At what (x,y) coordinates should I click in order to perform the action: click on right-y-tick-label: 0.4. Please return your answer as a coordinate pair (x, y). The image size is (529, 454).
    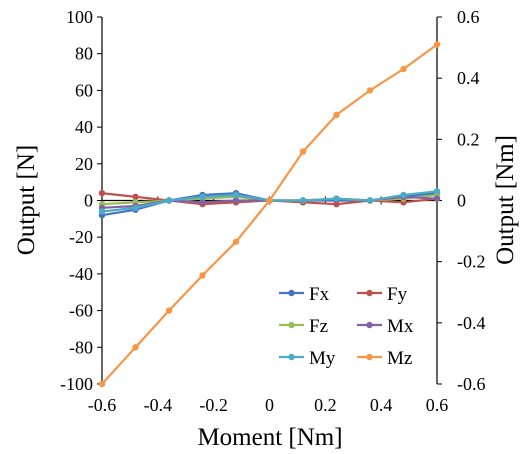
    Looking at the image, I should click on (468, 78).